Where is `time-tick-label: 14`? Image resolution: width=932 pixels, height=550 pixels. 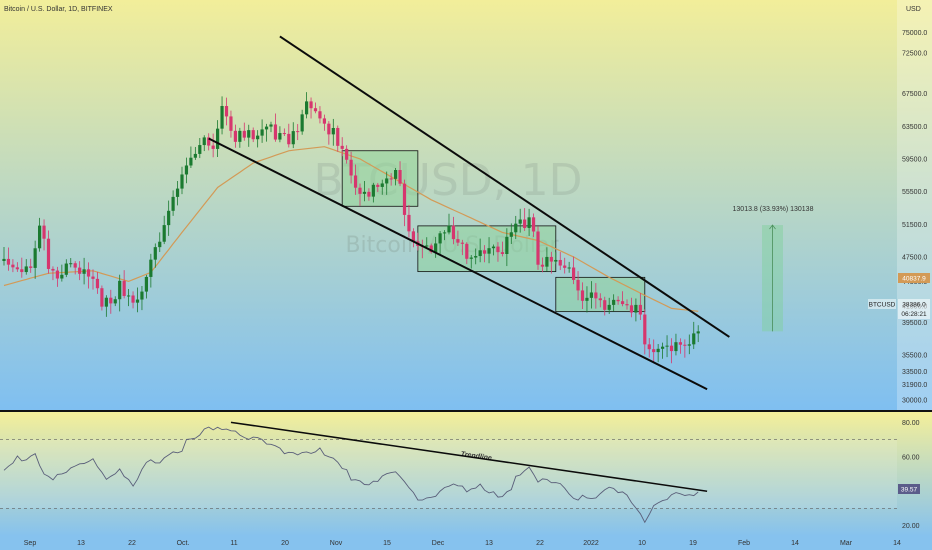 time-tick-label: 14 is located at coordinates (795, 543).